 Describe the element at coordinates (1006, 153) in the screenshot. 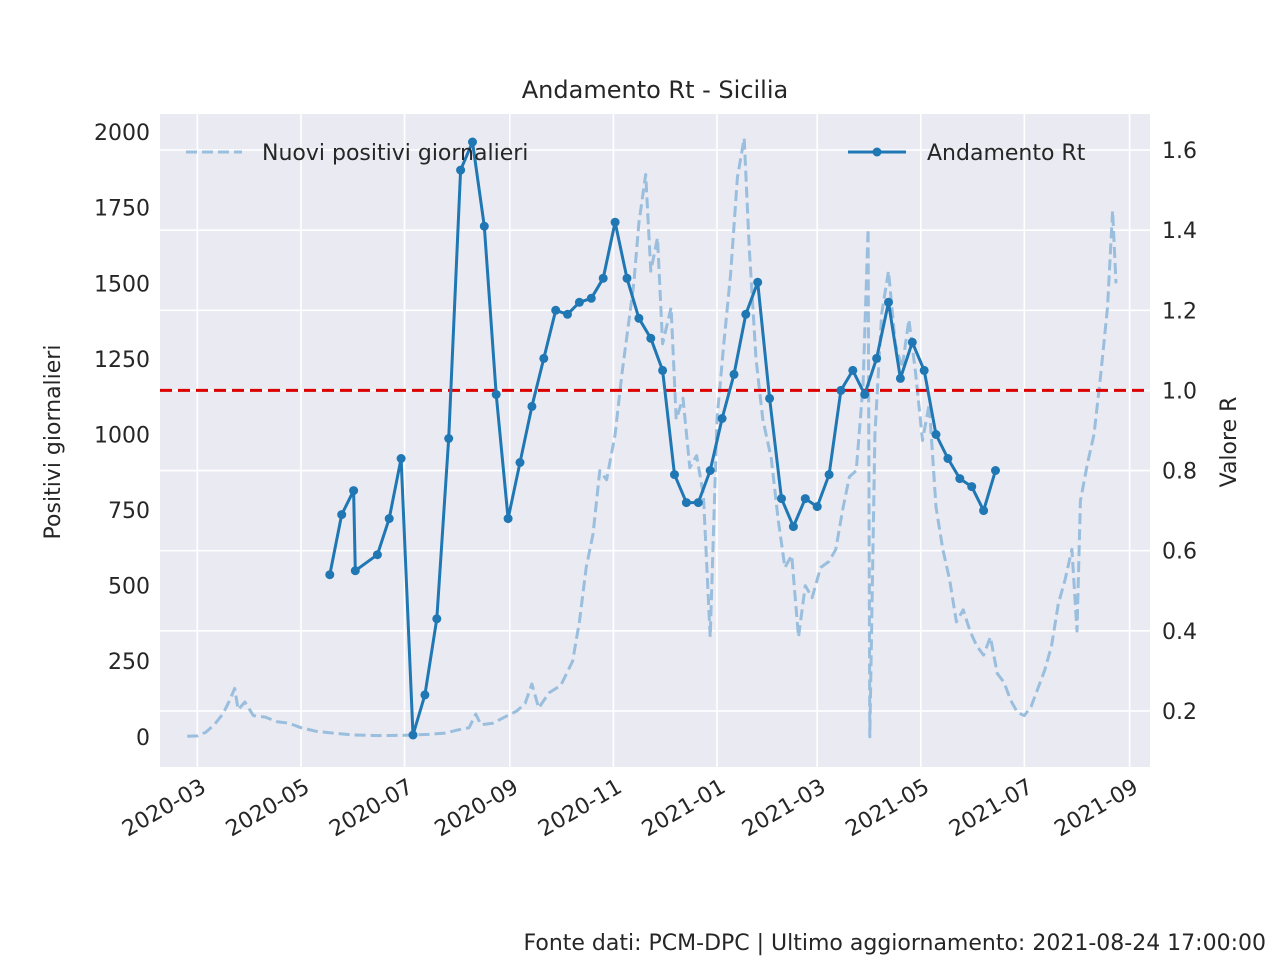

I see `legend-rt-label: Andamento Rt` at that location.